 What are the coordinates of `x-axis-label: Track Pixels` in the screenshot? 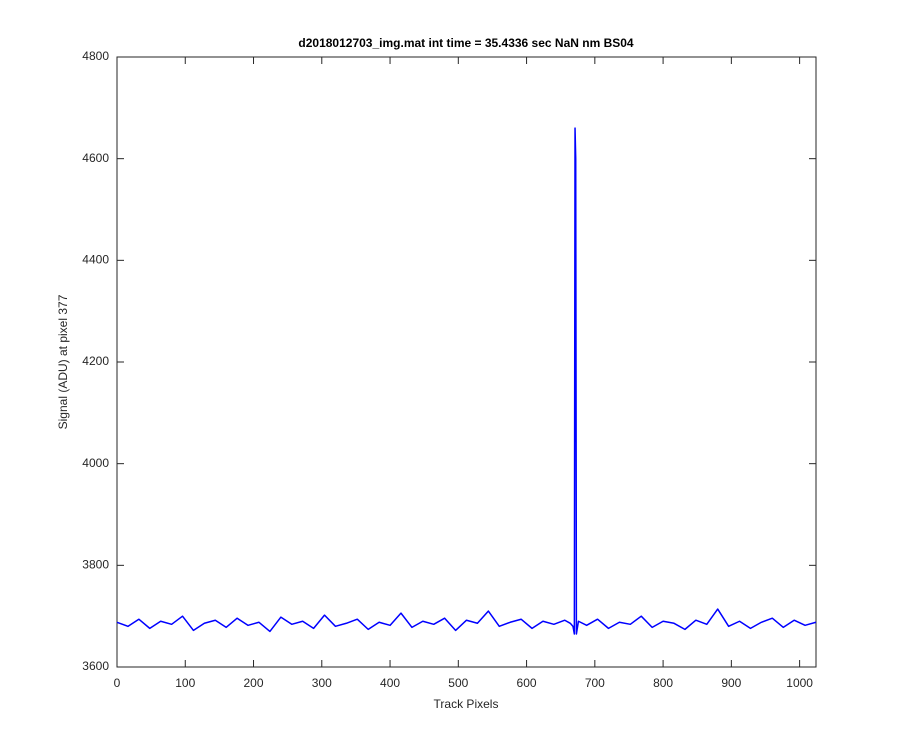 It's located at (466, 704).